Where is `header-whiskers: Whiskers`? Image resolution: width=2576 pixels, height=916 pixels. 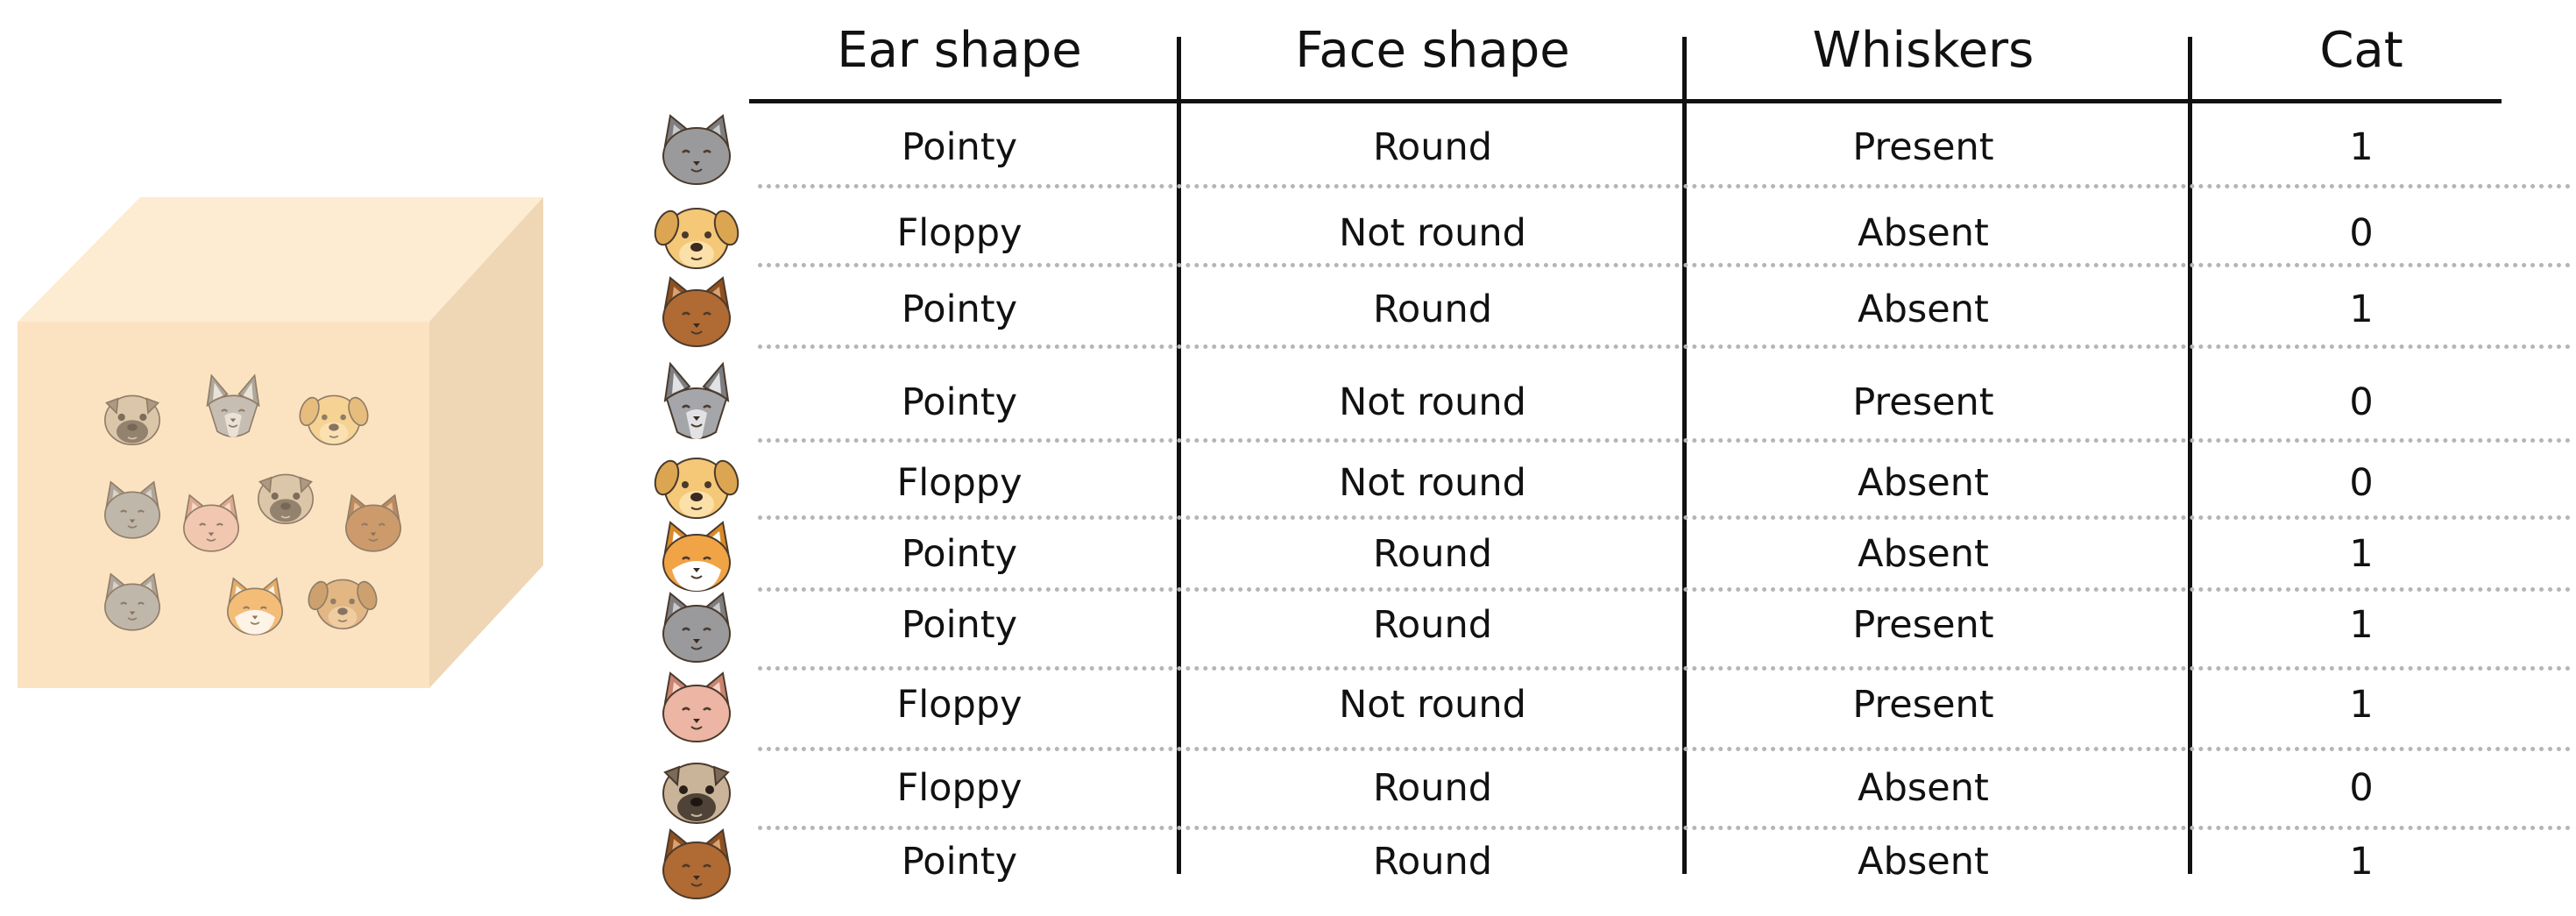 header-whiskers: Whiskers is located at coordinates (1923, 50).